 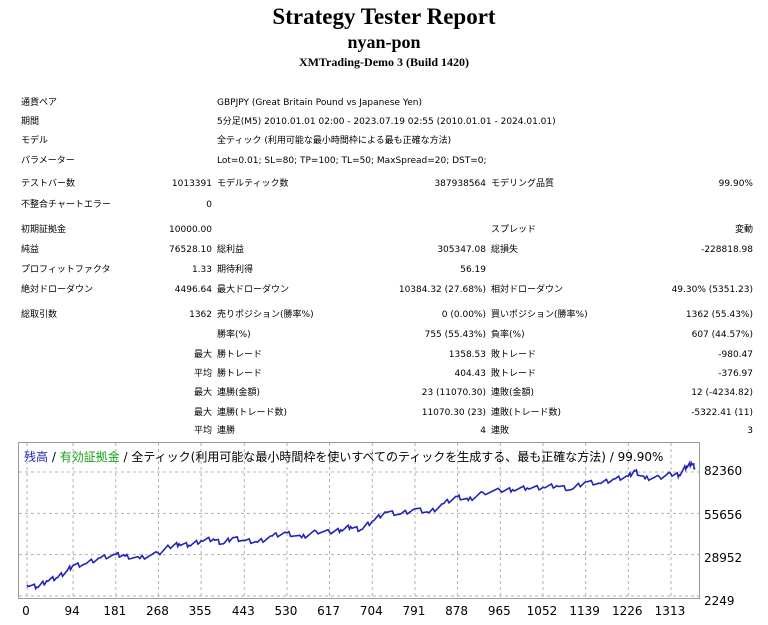 What do you see at coordinates (240, 355) in the screenshot?
I see `best-label: 勝トレード` at bounding box center [240, 355].